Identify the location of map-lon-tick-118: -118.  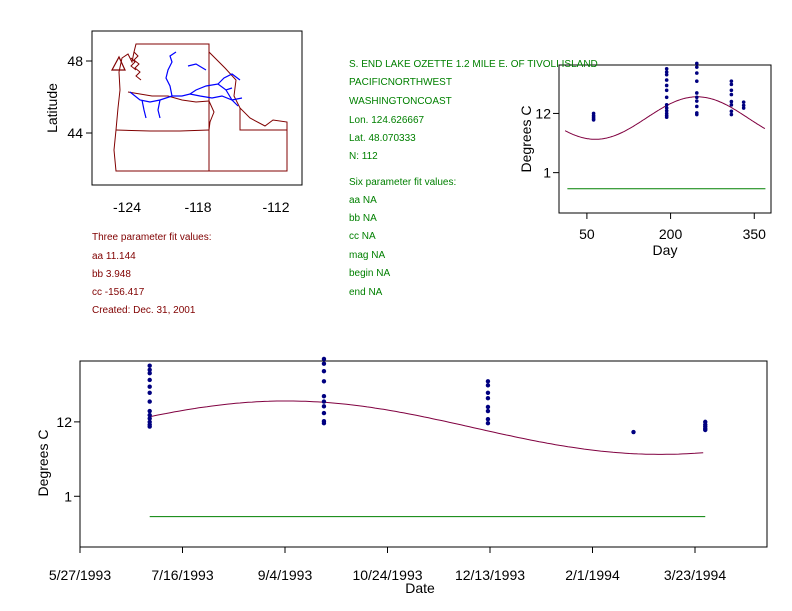
(198, 207).